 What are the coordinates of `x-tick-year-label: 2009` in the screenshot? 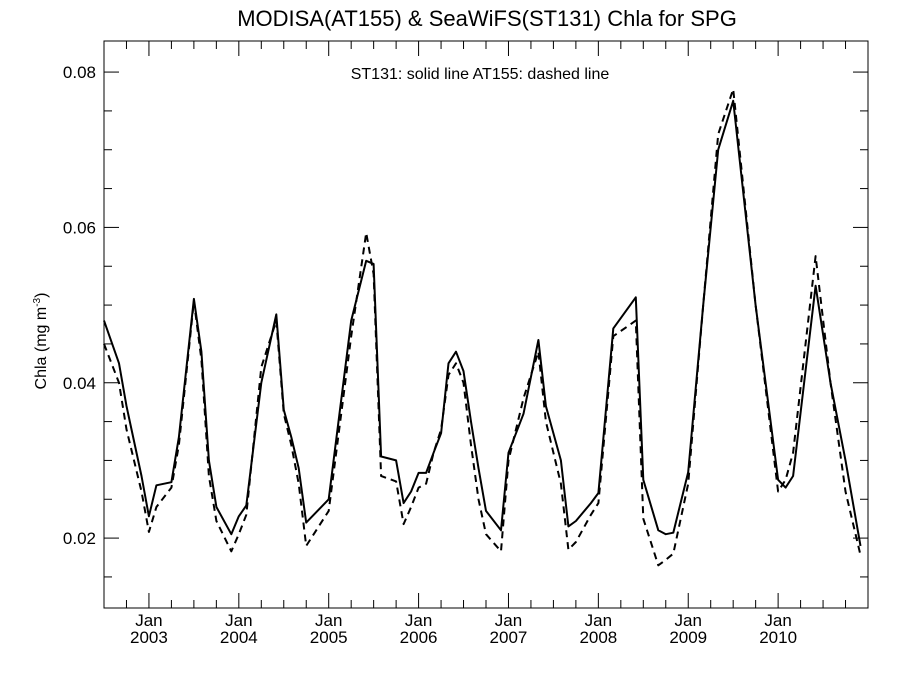 It's located at (688, 637).